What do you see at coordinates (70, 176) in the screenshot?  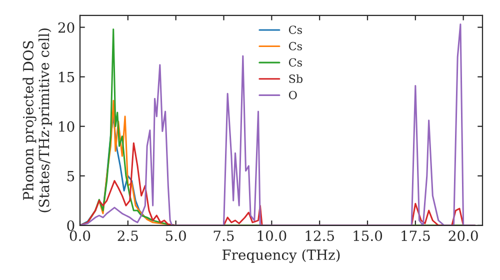 I see `y-tick-label: 5` at bounding box center [70, 176].